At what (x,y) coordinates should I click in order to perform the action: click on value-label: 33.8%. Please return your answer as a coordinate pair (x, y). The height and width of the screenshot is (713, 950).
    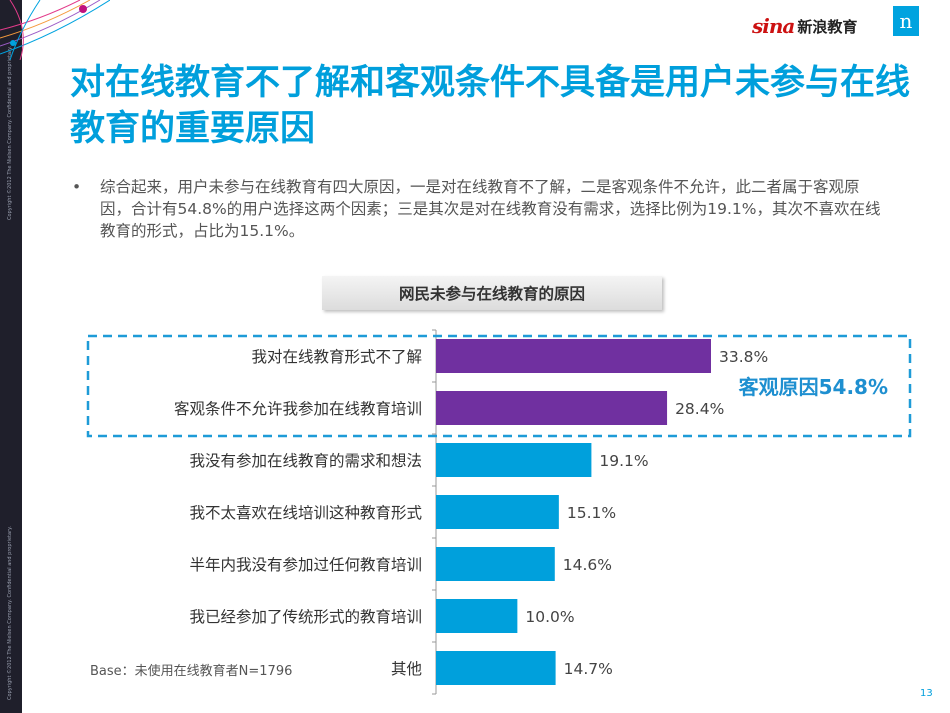
    Looking at the image, I should click on (743, 357).